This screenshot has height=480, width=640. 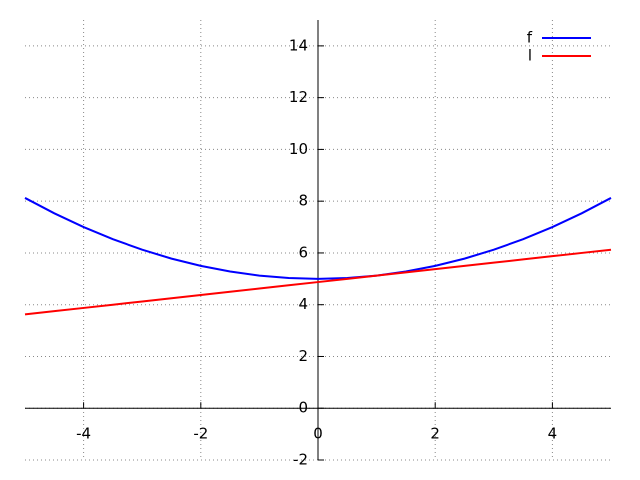 I want to click on x-tick-label: 2, so click(x=435, y=434).